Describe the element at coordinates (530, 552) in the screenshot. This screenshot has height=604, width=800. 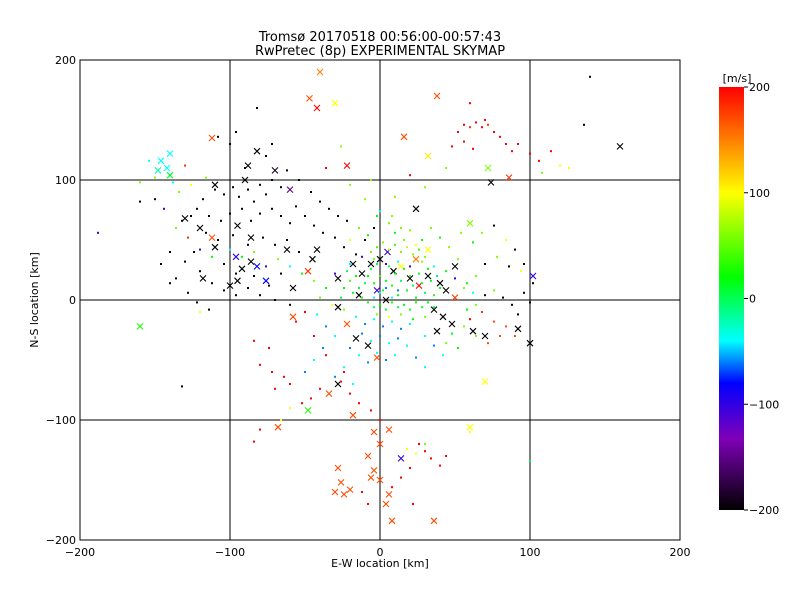
I see `x-tick-label: 100` at that location.